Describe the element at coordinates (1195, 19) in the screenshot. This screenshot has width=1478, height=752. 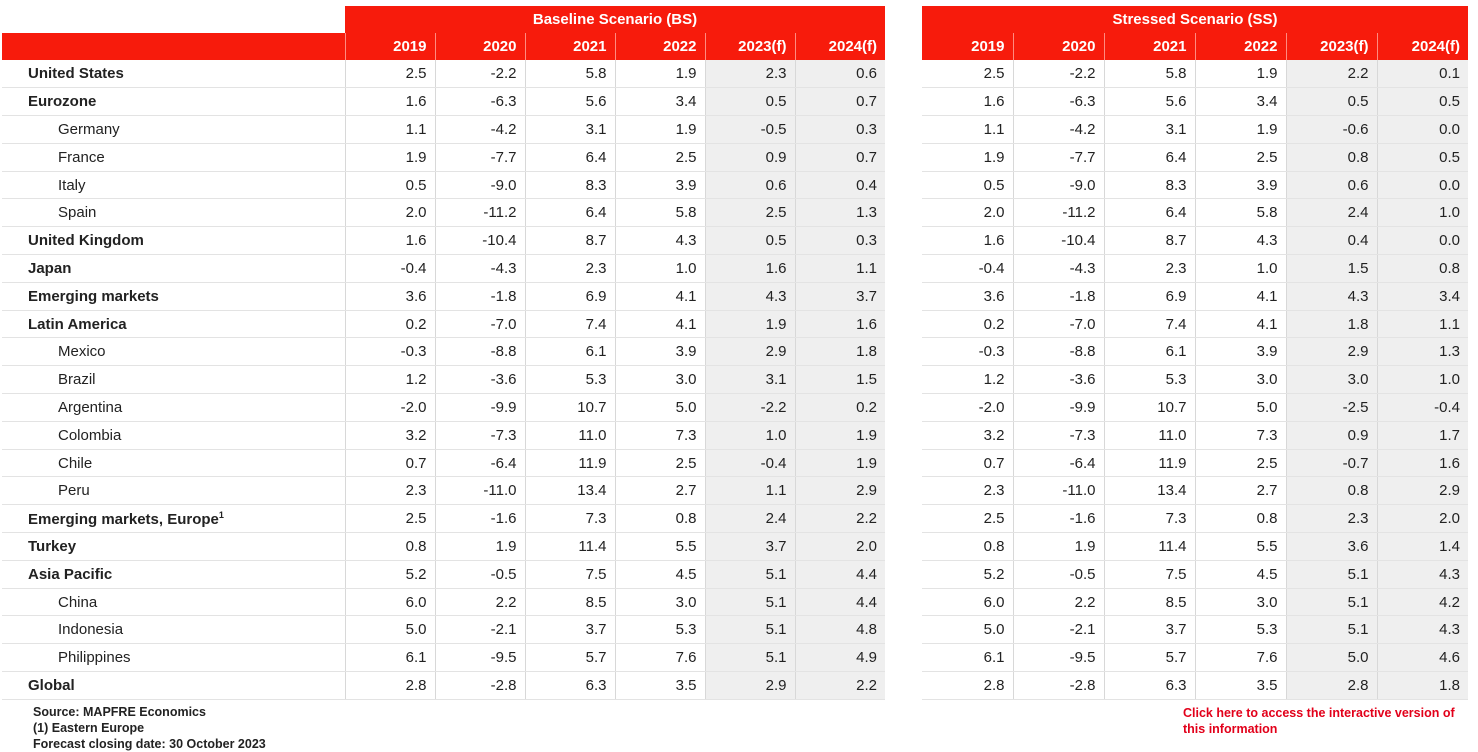
I see `stressed-scenario-header: Stressed Scenario (SS)` at that location.